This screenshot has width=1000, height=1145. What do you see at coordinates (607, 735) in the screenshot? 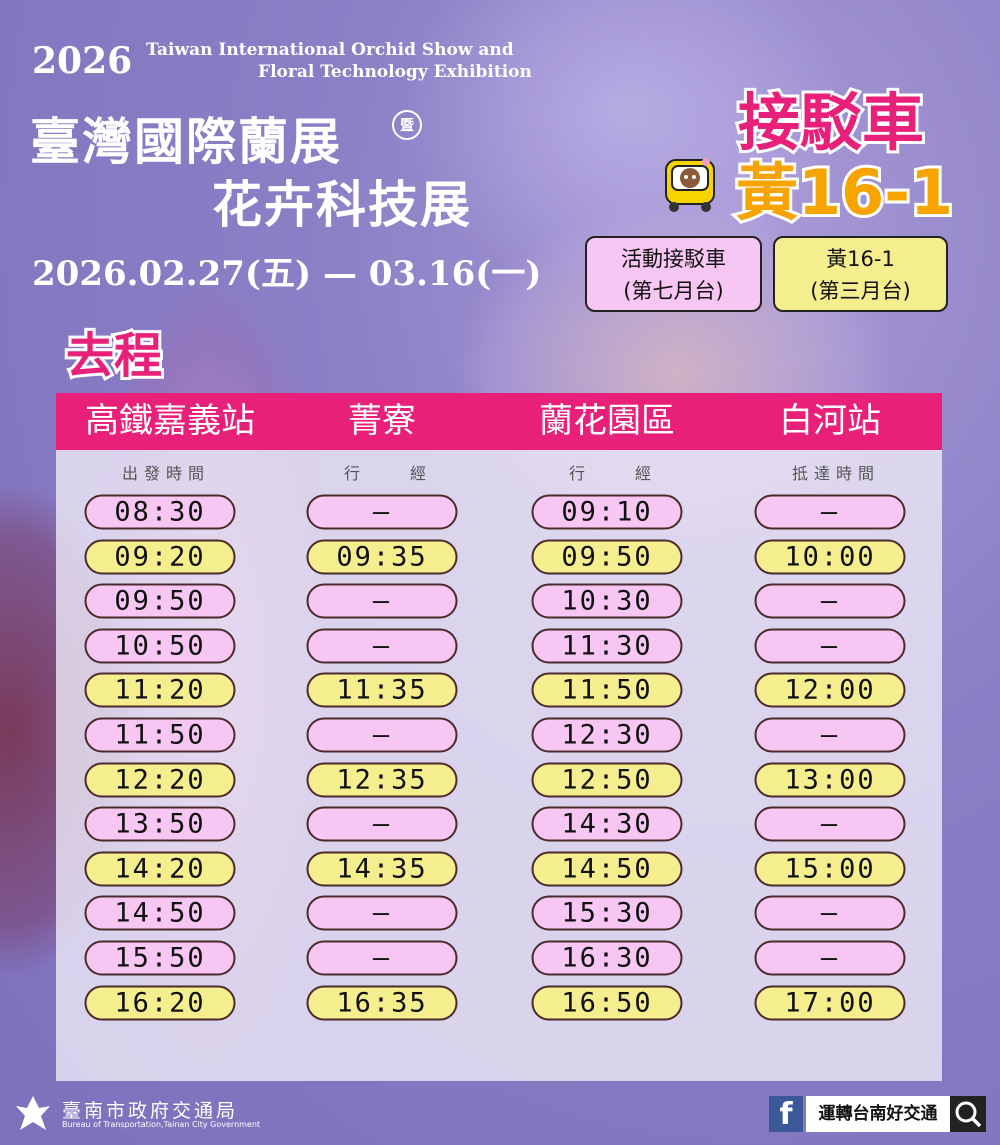
I see `time-cell: 12:30` at bounding box center [607, 735].